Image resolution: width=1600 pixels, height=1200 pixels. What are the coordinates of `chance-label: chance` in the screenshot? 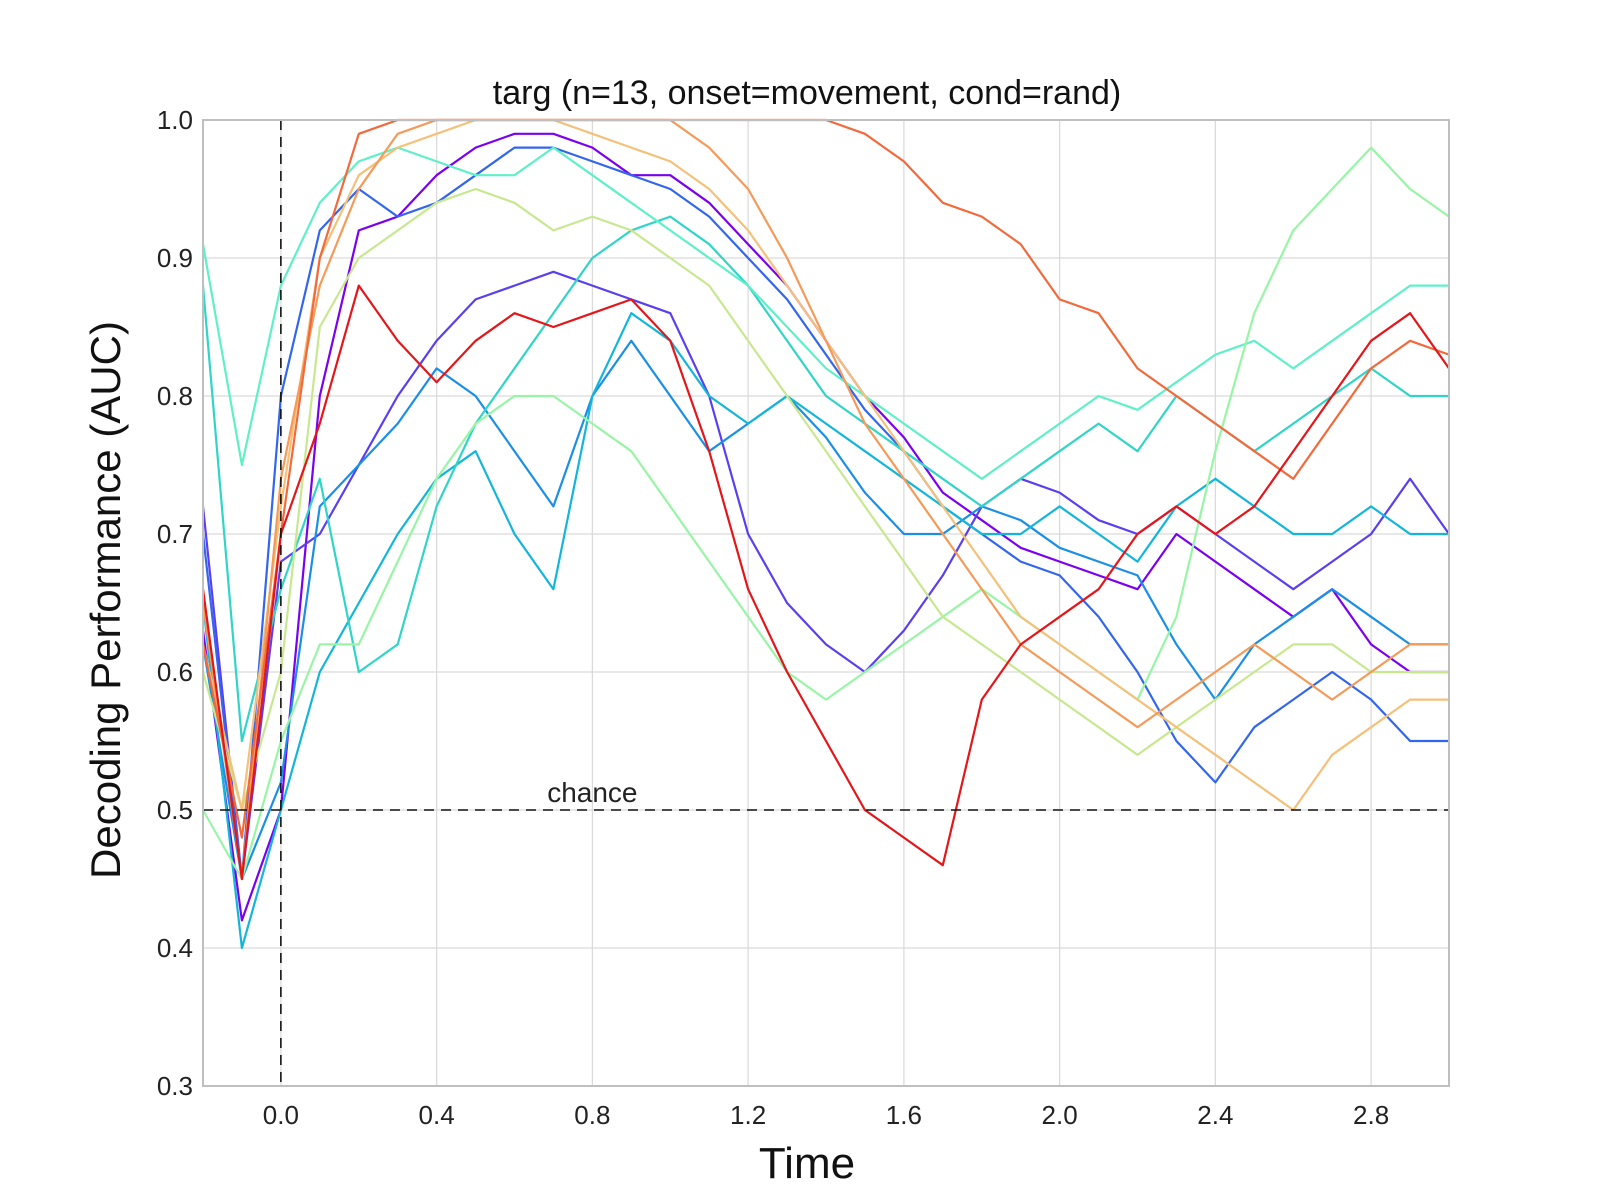 It's located at (592, 792).